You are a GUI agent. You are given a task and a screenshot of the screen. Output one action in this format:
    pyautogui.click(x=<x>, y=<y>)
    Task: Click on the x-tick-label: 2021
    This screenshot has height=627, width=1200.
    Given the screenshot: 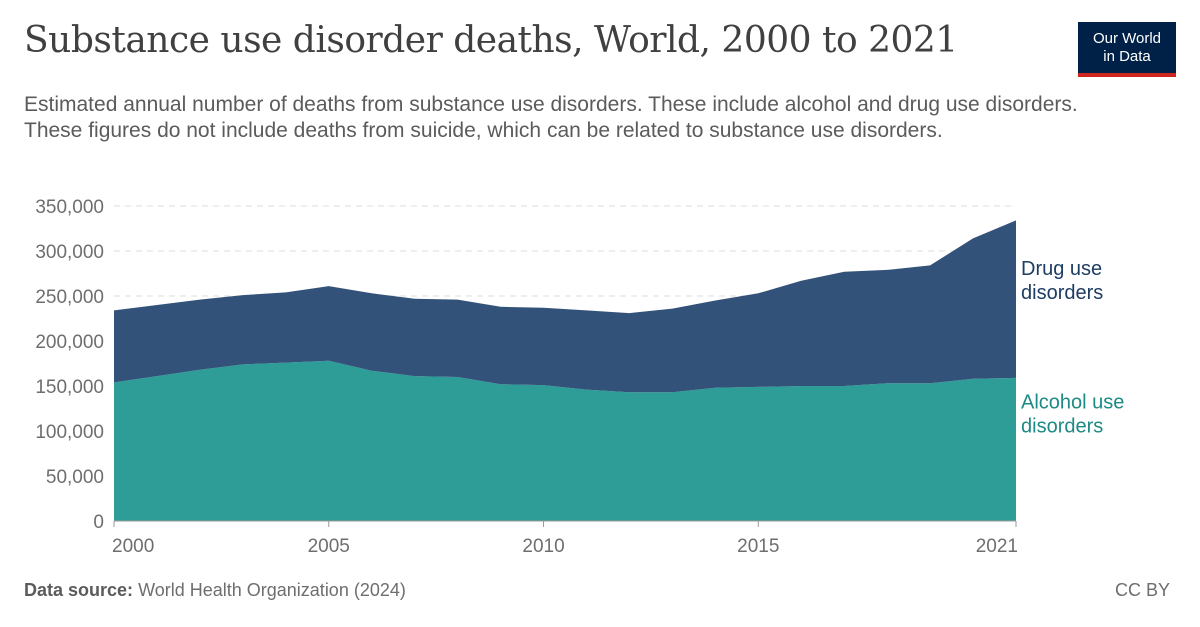 What is the action you would take?
    pyautogui.click(x=997, y=546)
    